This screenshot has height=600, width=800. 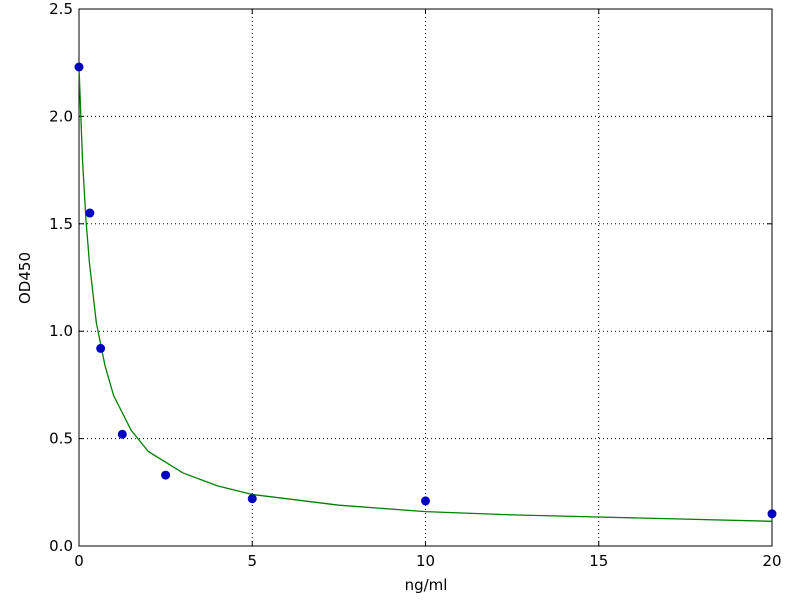 I want to click on y-tick-label: 2.0, so click(x=61, y=116).